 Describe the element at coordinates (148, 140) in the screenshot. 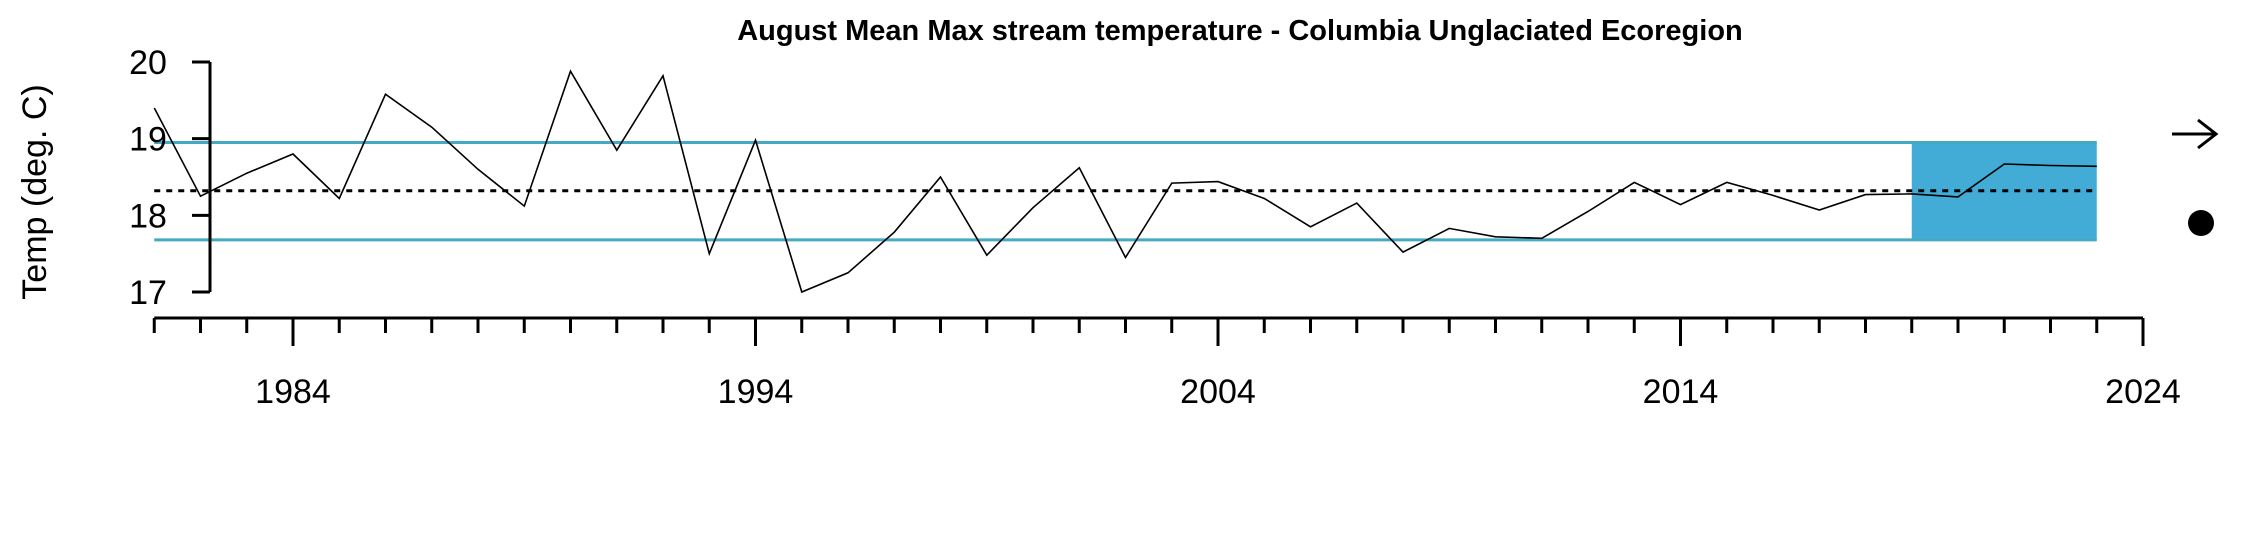

I see `y-tick-label: 19` at that location.